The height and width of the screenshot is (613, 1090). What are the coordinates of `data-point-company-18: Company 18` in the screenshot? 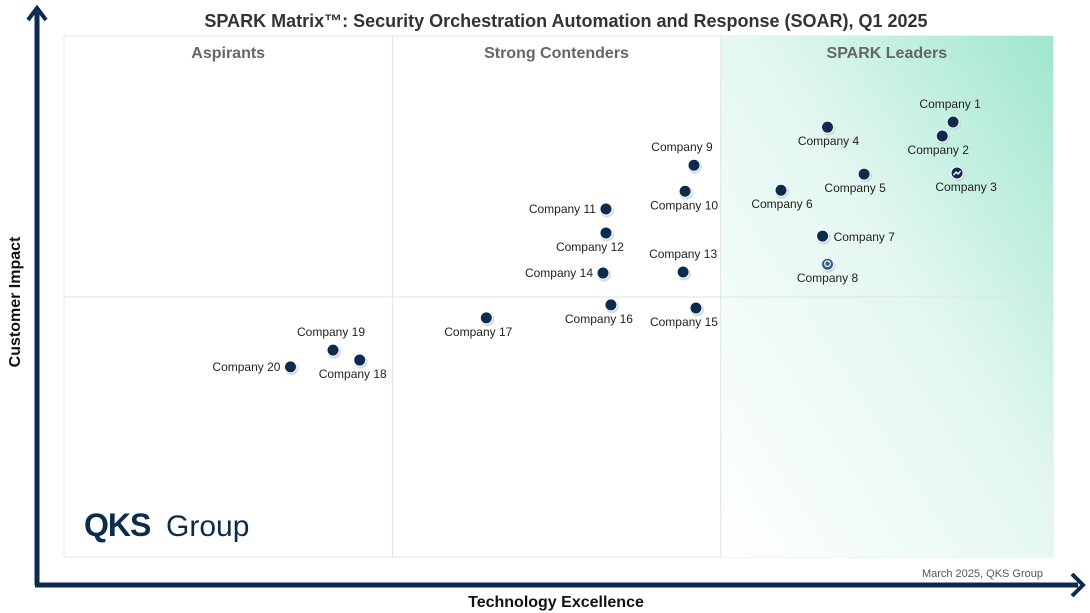 It's located at (353, 367).